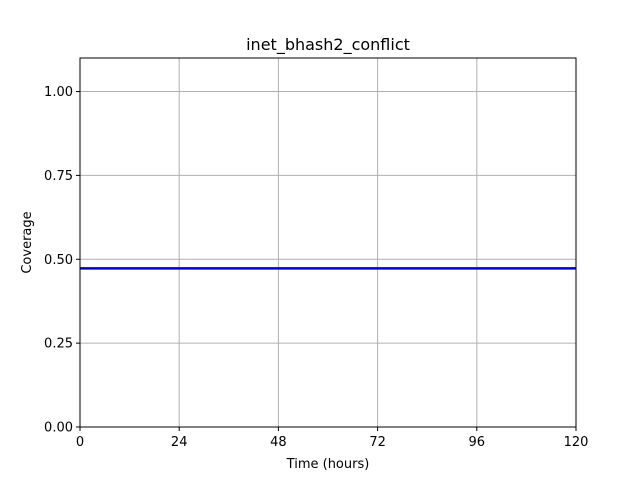  What do you see at coordinates (80, 442) in the screenshot?
I see `x-tick-label: 0` at bounding box center [80, 442].